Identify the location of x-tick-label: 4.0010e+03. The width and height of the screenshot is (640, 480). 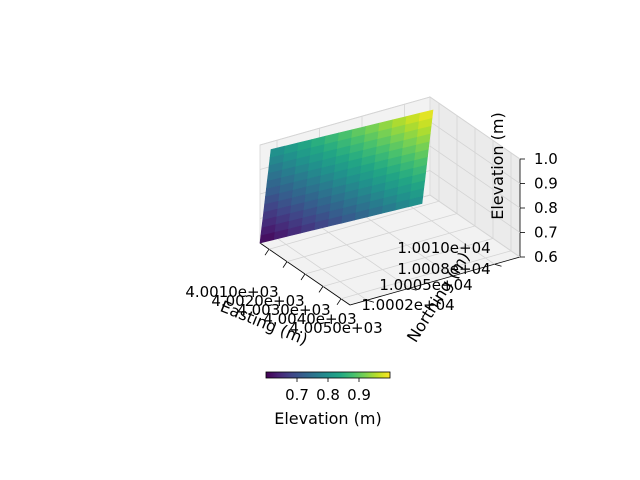
(231, 292).